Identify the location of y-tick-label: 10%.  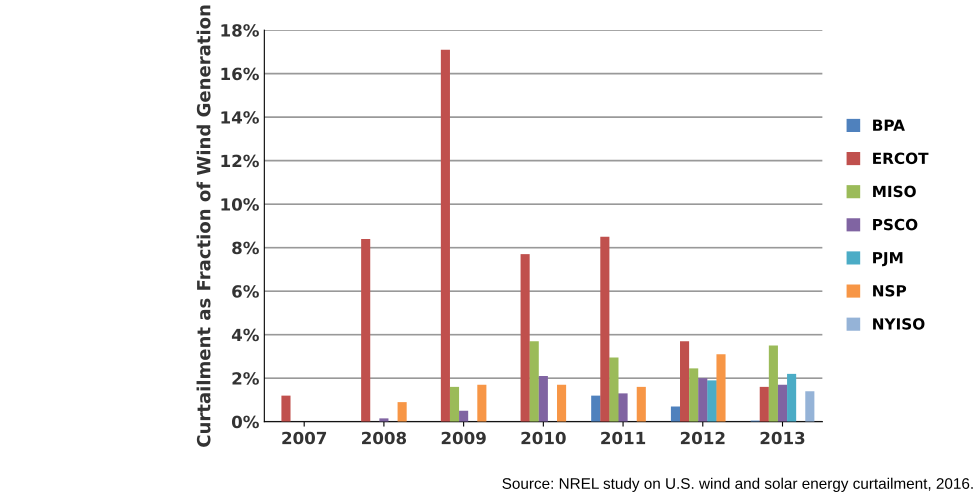
(240, 204).